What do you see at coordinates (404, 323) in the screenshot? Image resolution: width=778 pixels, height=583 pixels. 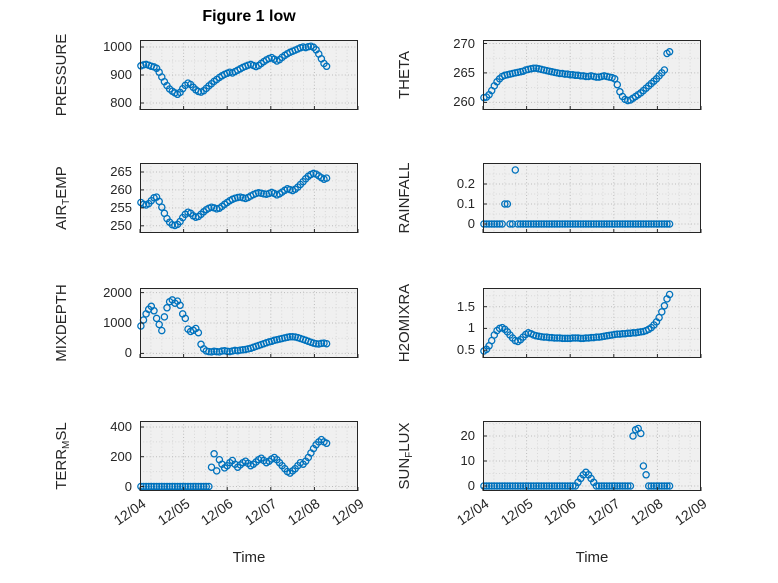 I see `y-axis-label: H2OMIXRA` at bounding box center [404, 323].